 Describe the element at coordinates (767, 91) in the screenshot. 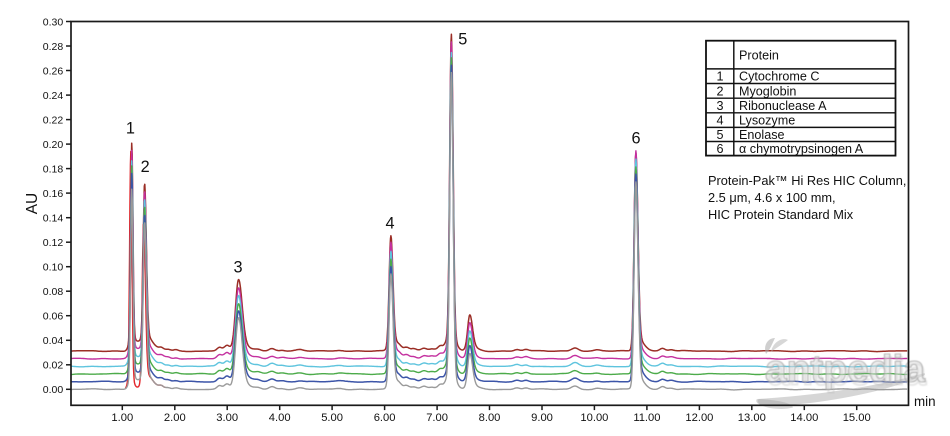

I see `svg-text: Myoglobin` at that location.